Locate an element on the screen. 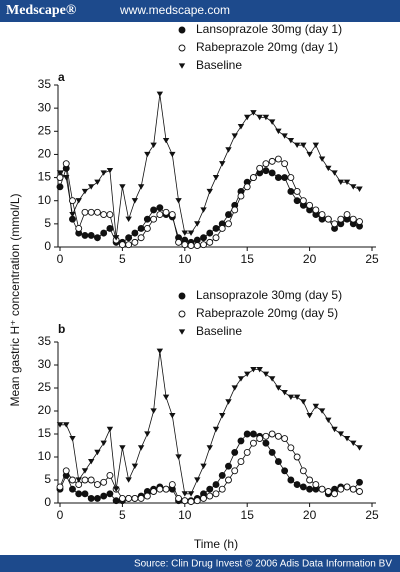 Image resolution: width=400 pixels, height=572 pixels. y-tick-label: 35 is located at coordinates (45, 84).